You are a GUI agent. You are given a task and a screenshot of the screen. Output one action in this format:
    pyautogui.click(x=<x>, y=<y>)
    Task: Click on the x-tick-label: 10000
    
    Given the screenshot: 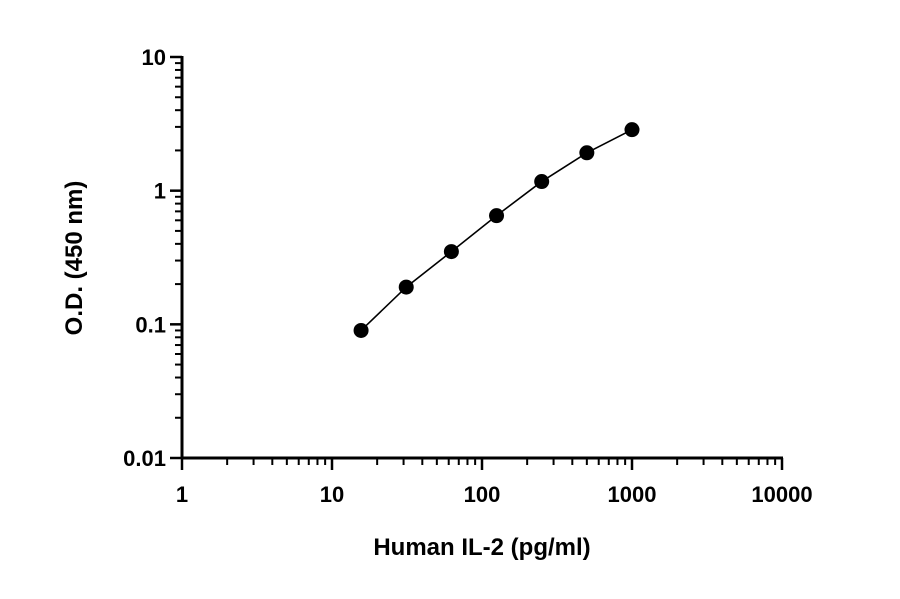 What is the action you would take?
    pyautogui.click(x=781, y=494)
    